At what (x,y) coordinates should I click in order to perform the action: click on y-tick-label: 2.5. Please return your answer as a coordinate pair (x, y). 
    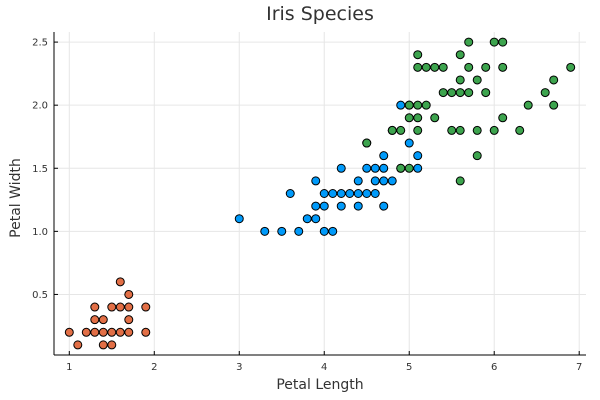
    Looking at the image, I should click on (40, 43).